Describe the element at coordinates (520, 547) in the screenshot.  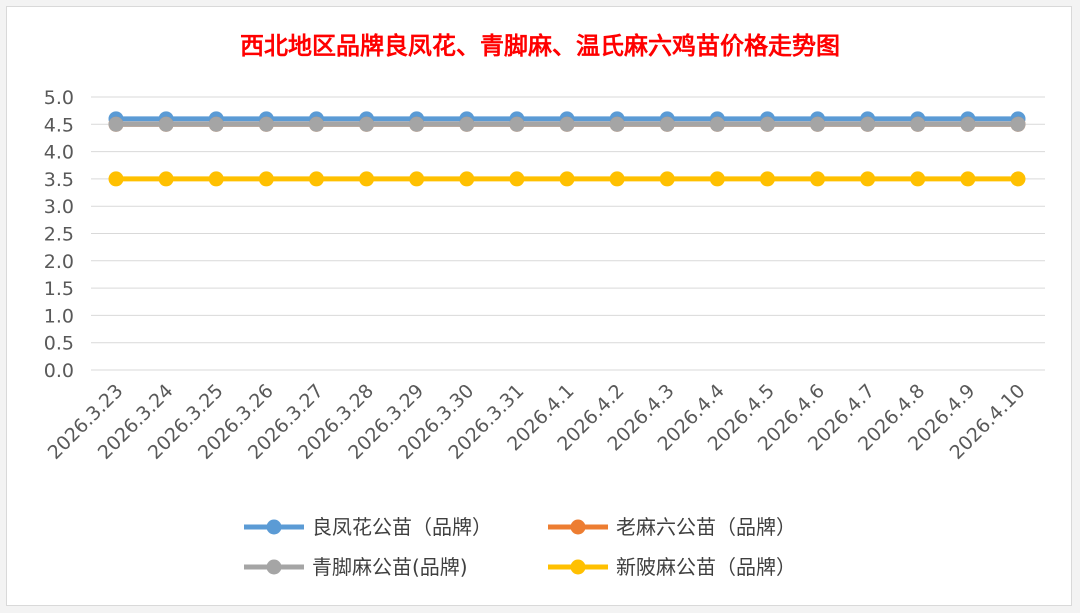
I see `legend: 良凤花公苗（品牌） 老麻六公苗（品牌） 青脚麻公苗(品牌) 新陂麻公苗（品牌）` at that location.